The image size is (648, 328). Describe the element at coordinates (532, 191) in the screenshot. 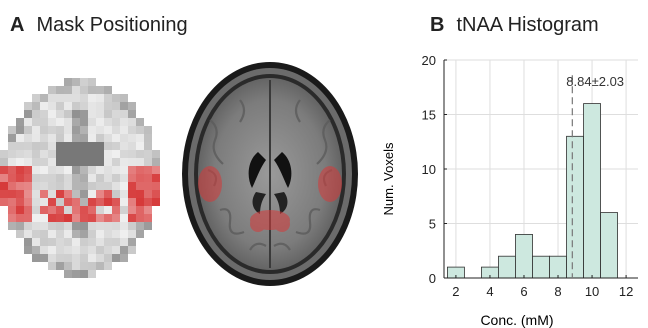

I see `histogram-bars` at that location.